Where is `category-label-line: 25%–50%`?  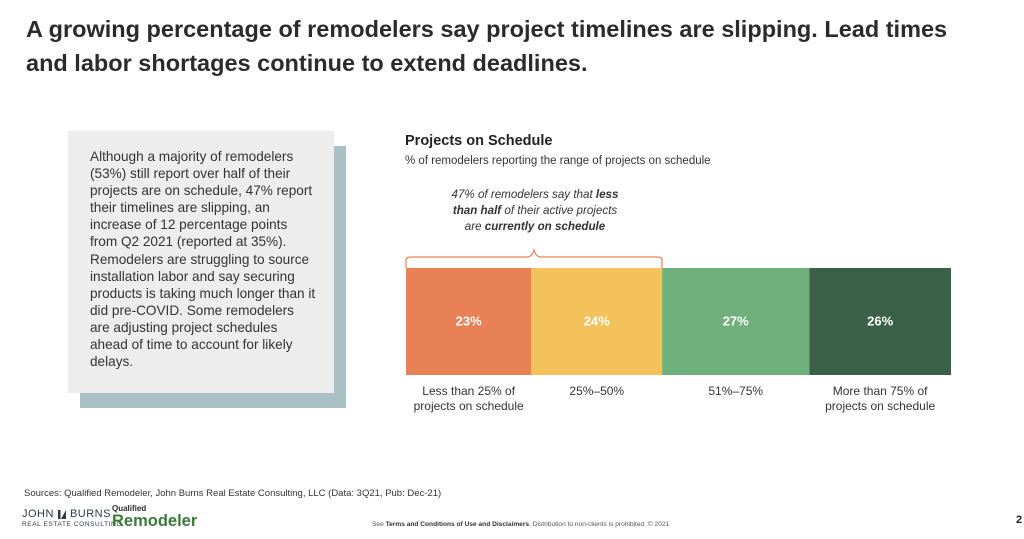 category-label-line: 25%–50% is located at coordinates (597, 391).